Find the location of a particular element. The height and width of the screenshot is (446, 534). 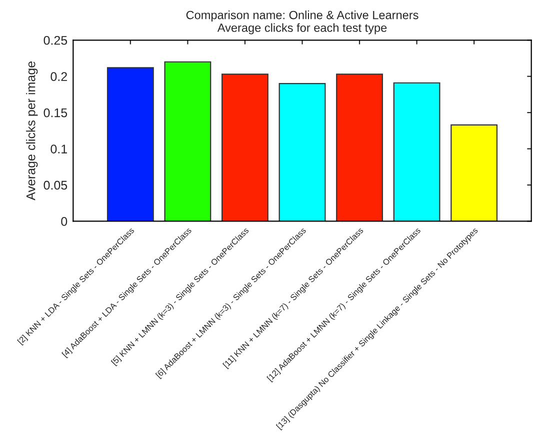

y-tick-label: 0.15 is located at coordinates (56, 113).